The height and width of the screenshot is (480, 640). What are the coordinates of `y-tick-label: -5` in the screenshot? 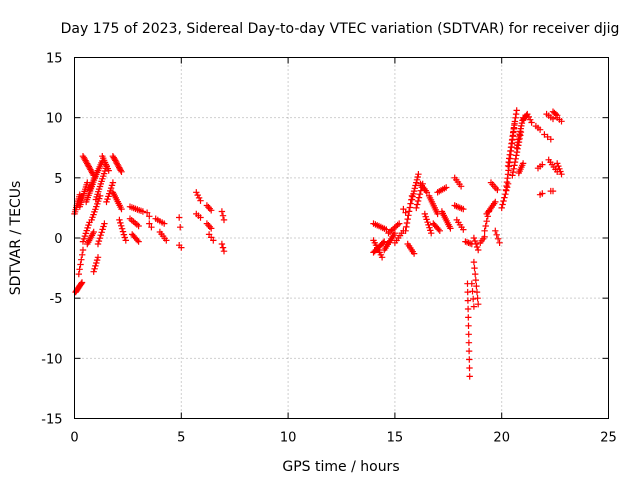 It's located at (56, 299).